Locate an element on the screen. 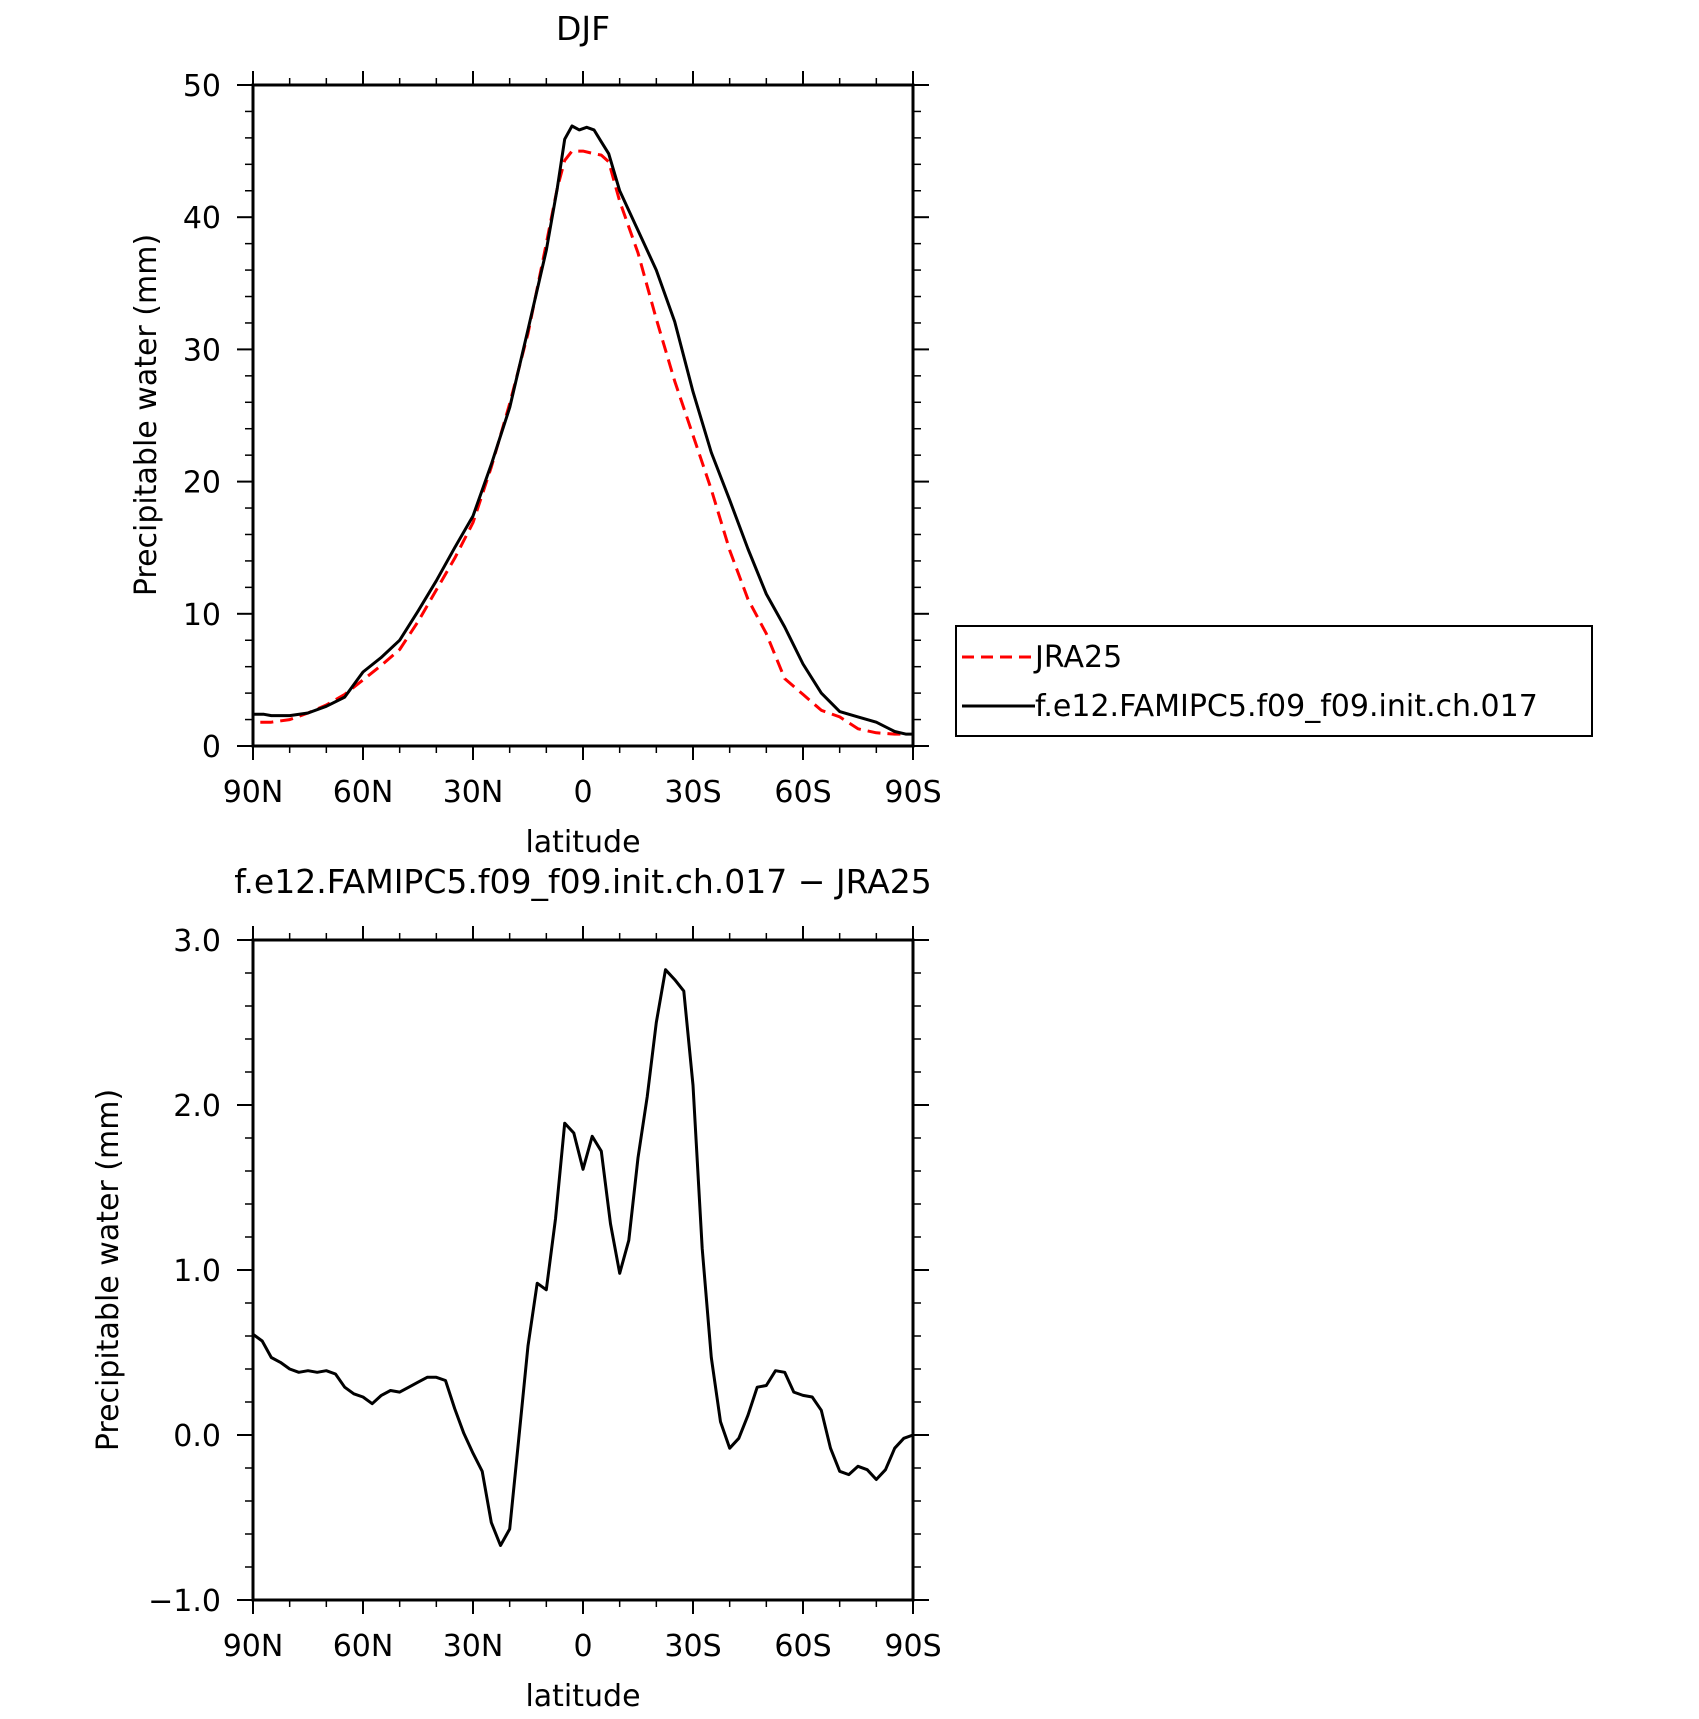 The width and height of the screenshot is (1699, 1719). legend-label-model: f.e12.FAMIPC5.f09_f09.init.ch.017 is located at coordinates (1286, 706).